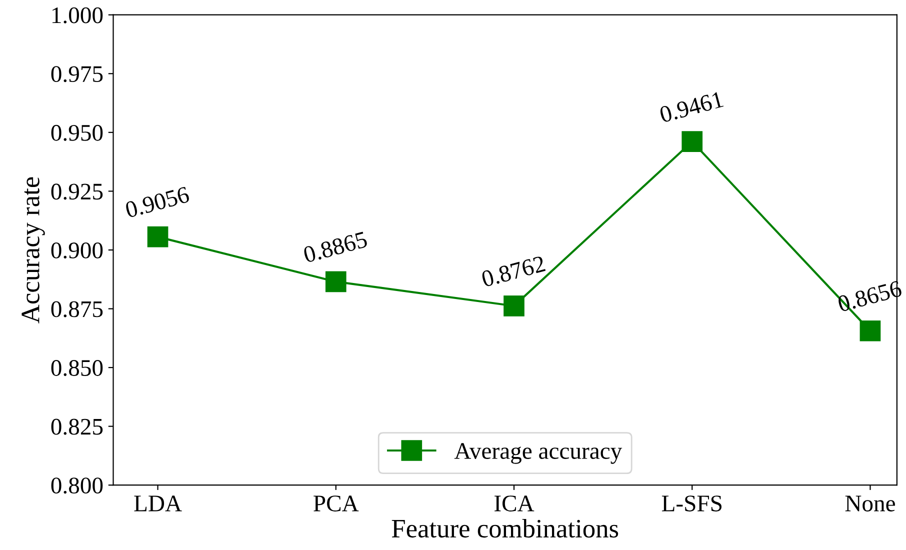 This screenshot has width=906, height=550. I want to click on x-tick-label: ICA, so click(514, 504).